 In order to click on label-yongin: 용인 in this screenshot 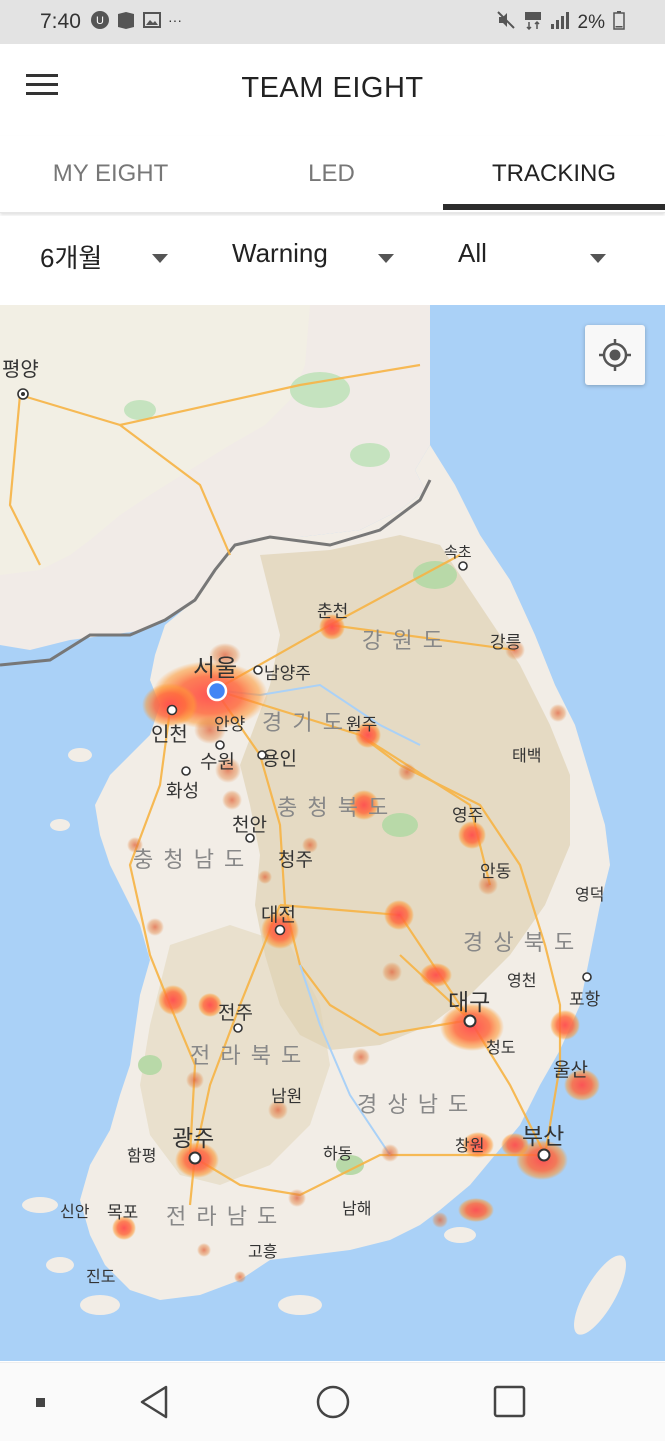, I will do `click(279, 759)`.